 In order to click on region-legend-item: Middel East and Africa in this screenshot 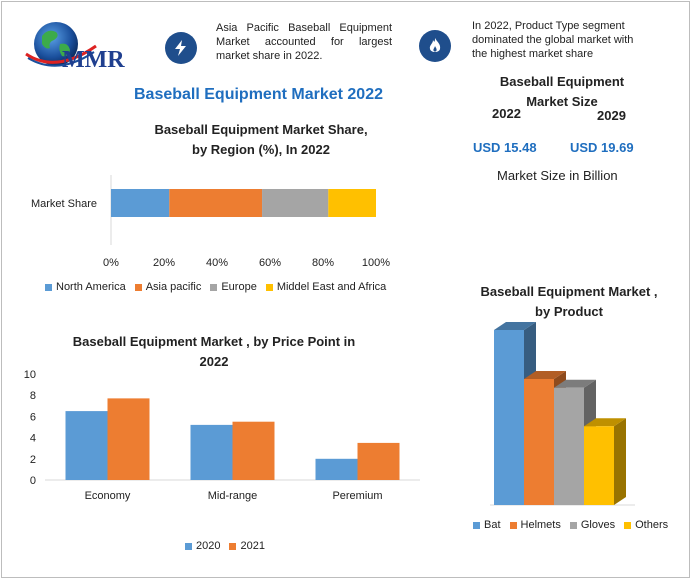, I will do `click(326, 287)`.